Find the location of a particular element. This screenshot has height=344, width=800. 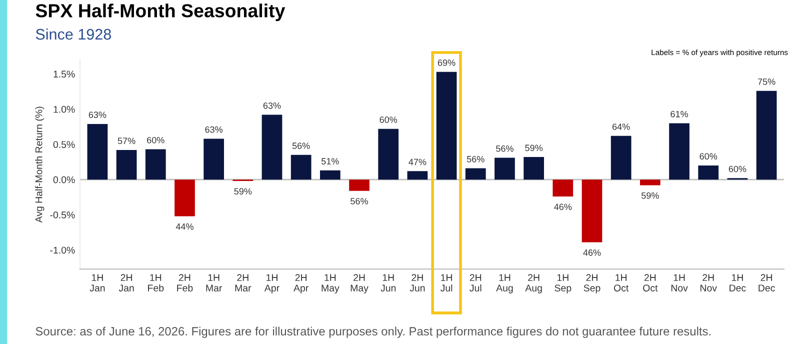

source-note: Source: as of June 16, 2026. Figures are for illustrative purposes only. Past performance figures do not guarantee future results. is located at coordinates (373, 332).